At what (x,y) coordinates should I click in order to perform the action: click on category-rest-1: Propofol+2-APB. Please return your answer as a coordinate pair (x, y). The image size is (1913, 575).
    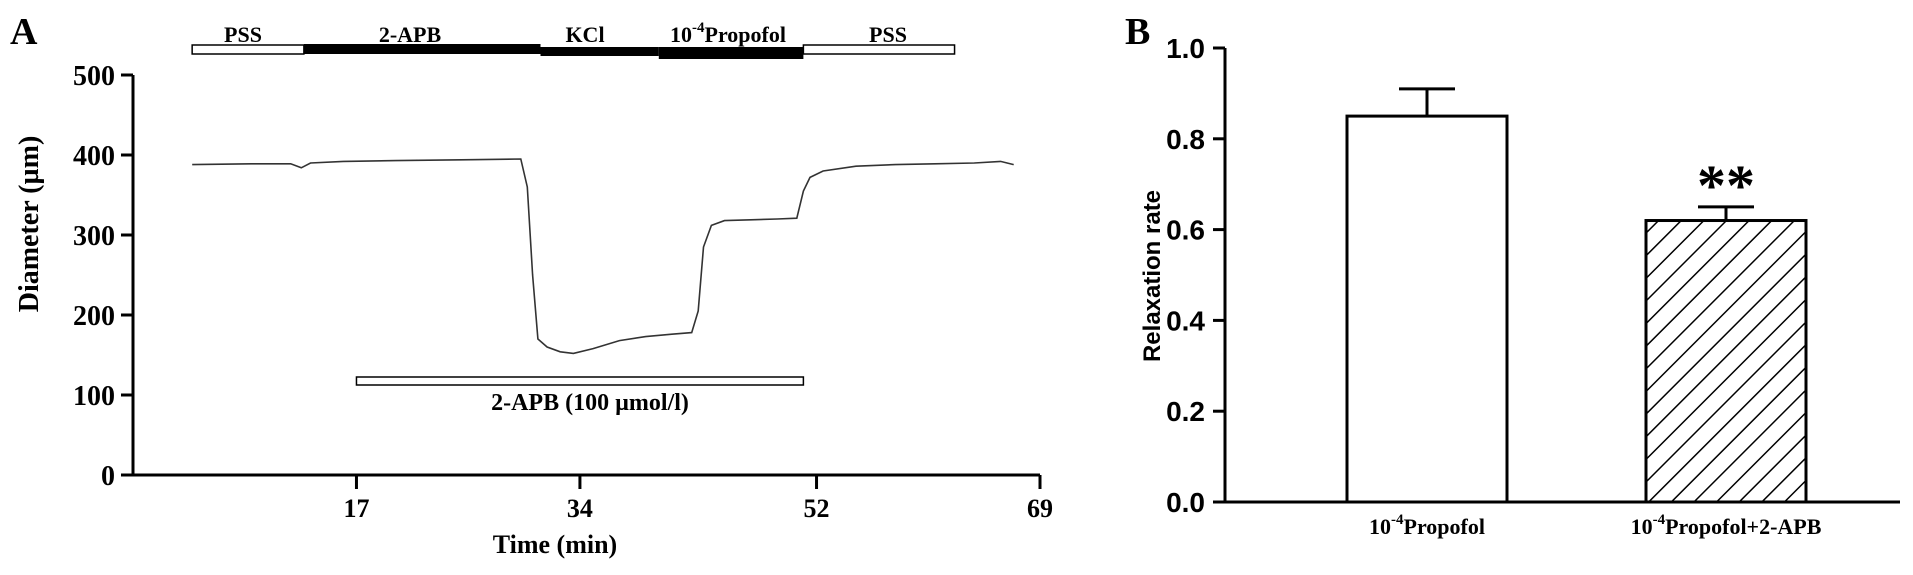
    Looking at the image, I should click on (1743, 526).